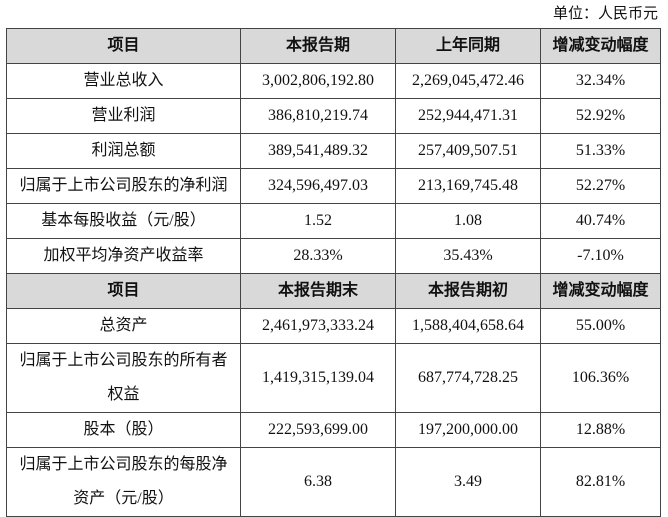  I want to click on value-cell: 252,944,471.31, so click(468, 116).